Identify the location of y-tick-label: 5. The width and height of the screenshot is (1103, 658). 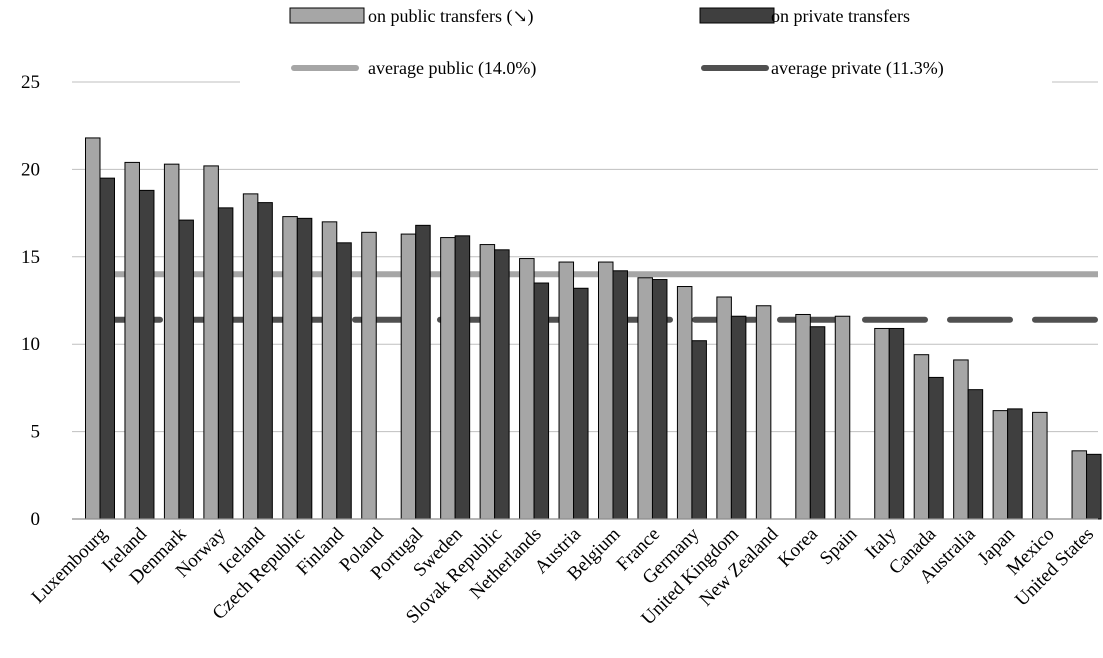
(36, 432).